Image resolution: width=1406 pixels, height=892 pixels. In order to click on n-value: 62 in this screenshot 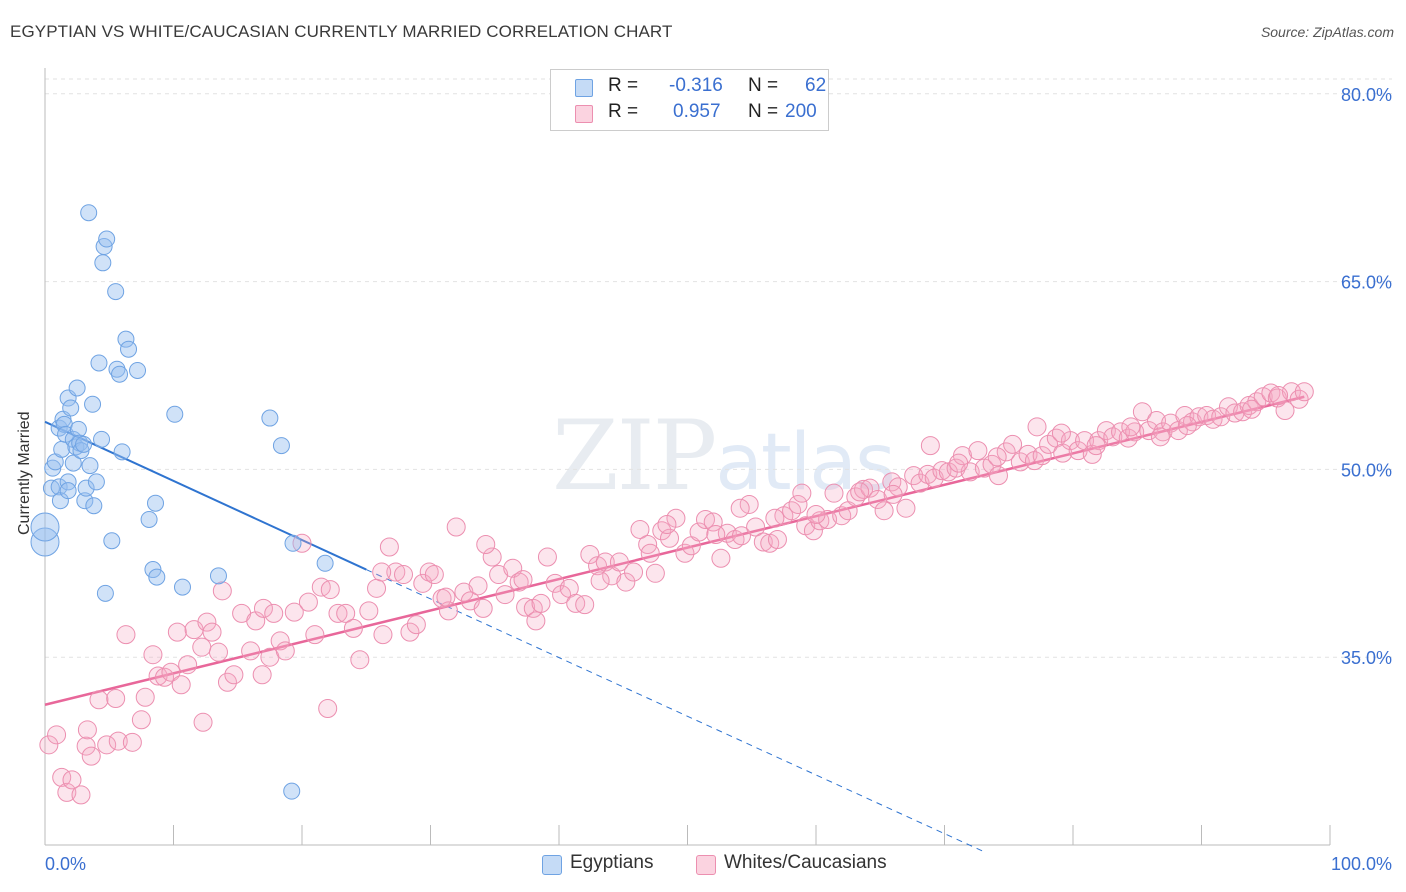, I will do `click(816, 85)`.